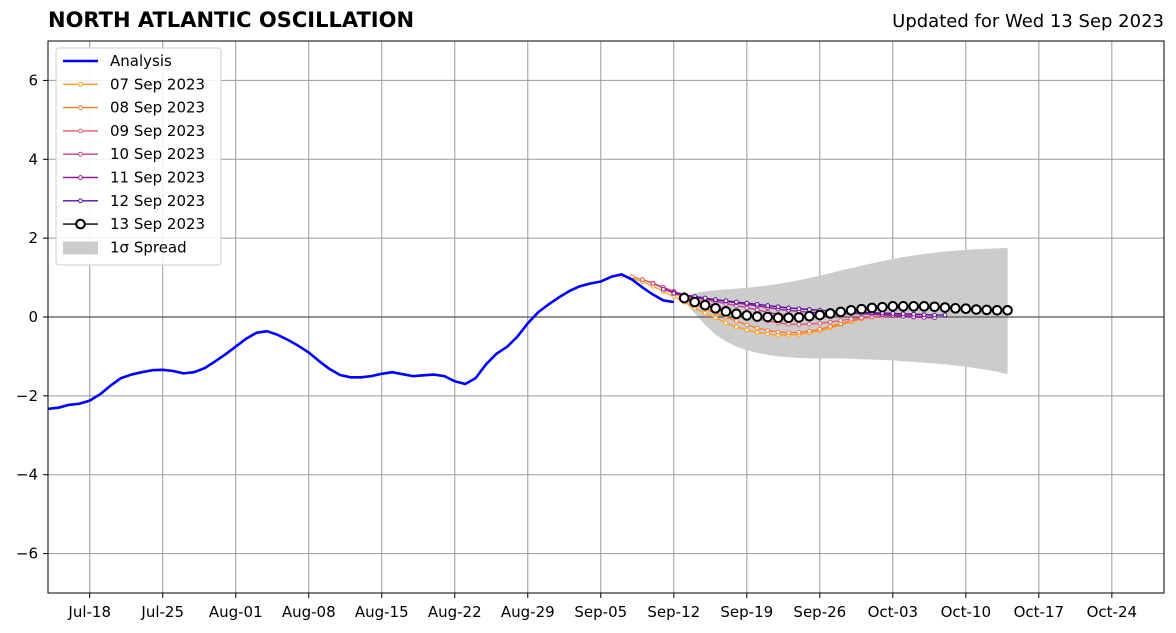  Describe the element at coordinates (746, 612) in the screenshot. I see `x-tick-label: Sep-19` at that location.